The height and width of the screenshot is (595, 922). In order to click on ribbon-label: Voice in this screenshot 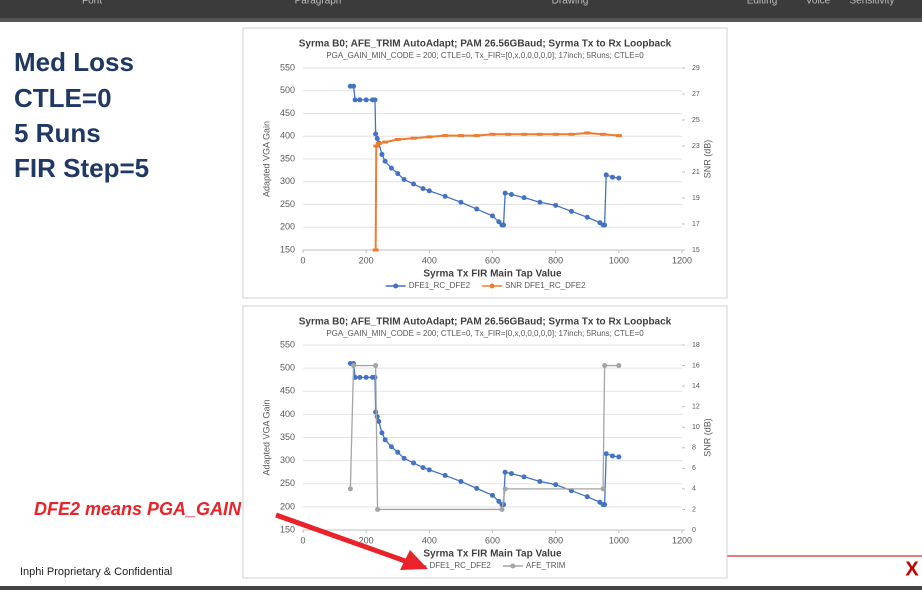, I will do `click(818, 3)`.